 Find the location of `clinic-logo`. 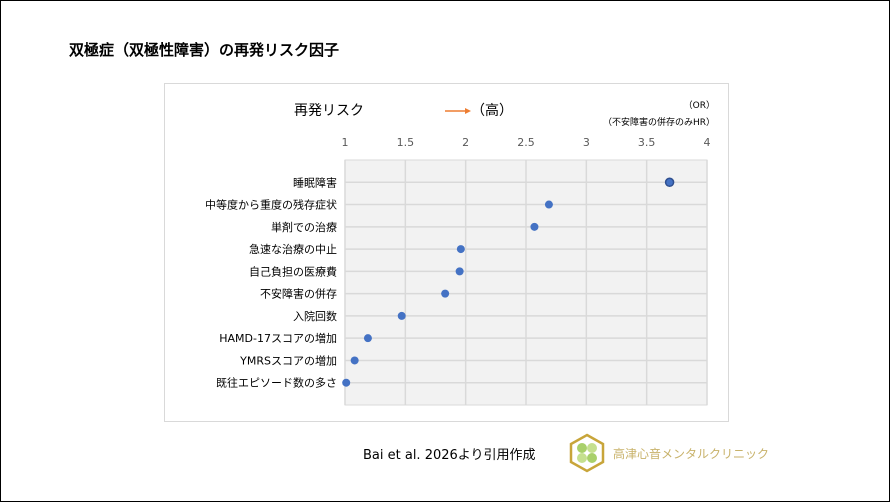

clinic-logo is located at coordinates (587, 453).